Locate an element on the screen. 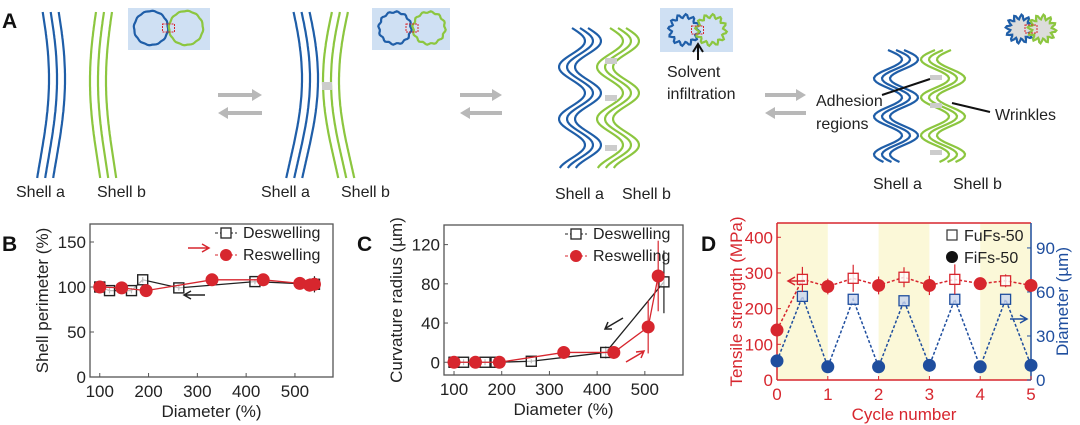 This screenshot has height=425, width=1080. panel-label-d: D is located at coordinates (708, 244).